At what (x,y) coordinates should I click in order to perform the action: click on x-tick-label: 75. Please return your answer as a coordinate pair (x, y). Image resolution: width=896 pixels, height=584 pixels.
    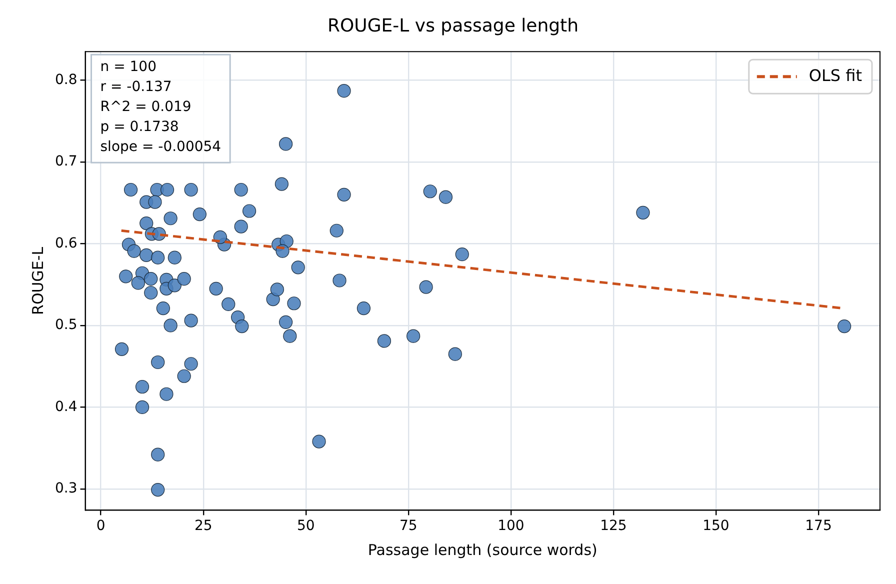
    Looking at the image, I should click on (408, 526).